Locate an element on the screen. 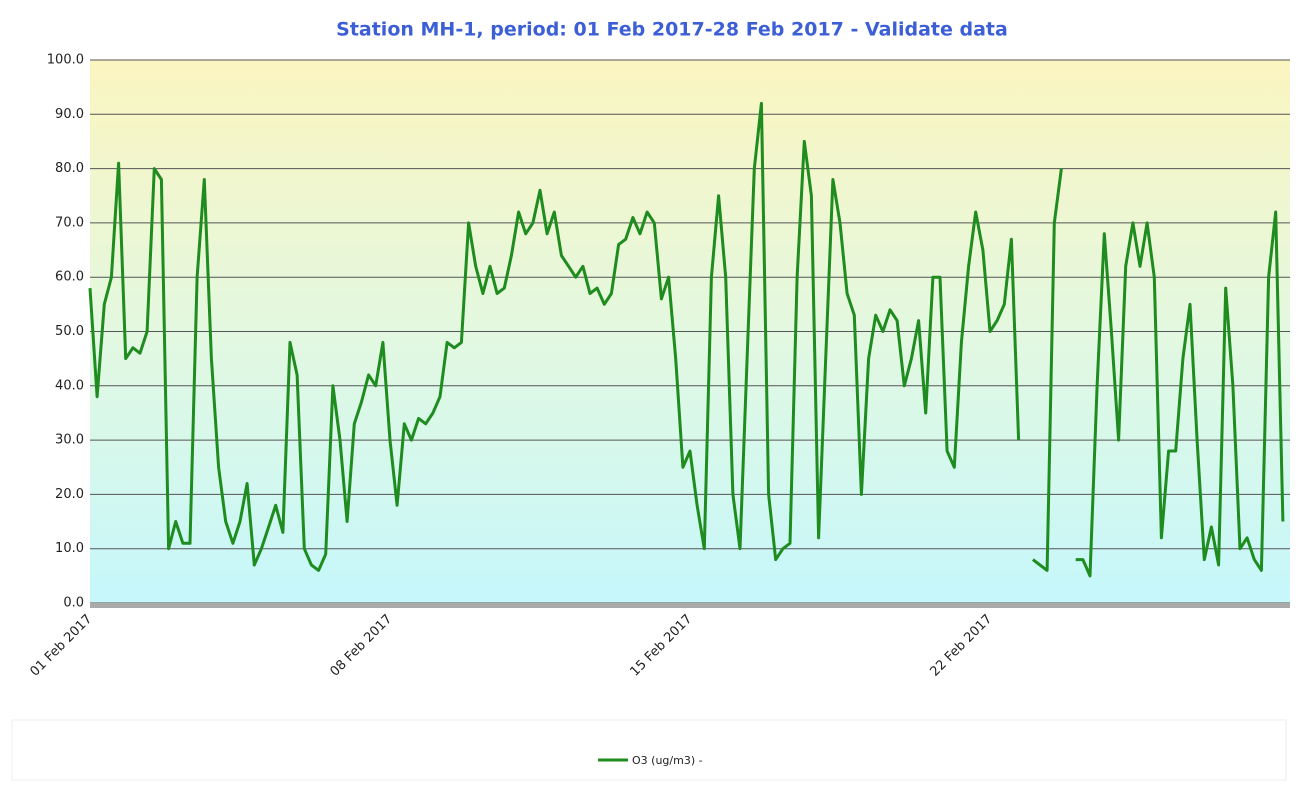  y-tick-label: 10.0 is located at coordinates (69, 548).